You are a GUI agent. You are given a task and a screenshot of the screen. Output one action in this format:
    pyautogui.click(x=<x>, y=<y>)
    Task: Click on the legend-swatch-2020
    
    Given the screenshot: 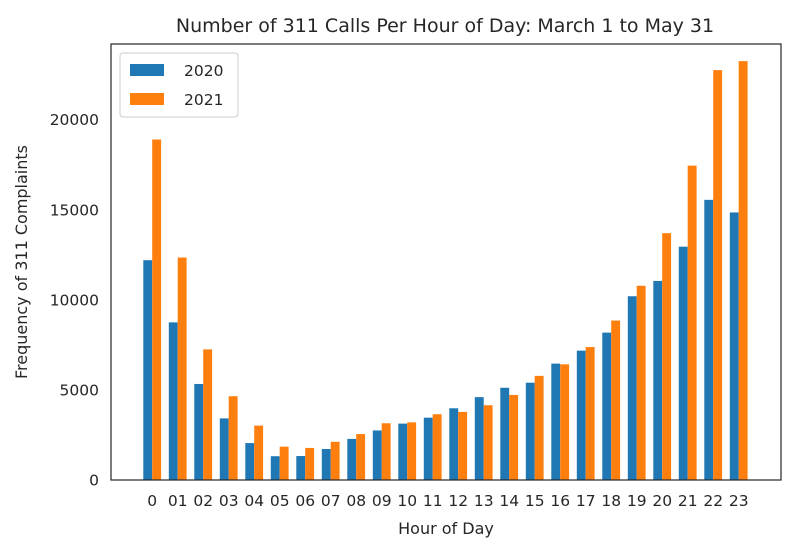 What is the action you would take?
    pyautogui.click(x=147, y=70)
    